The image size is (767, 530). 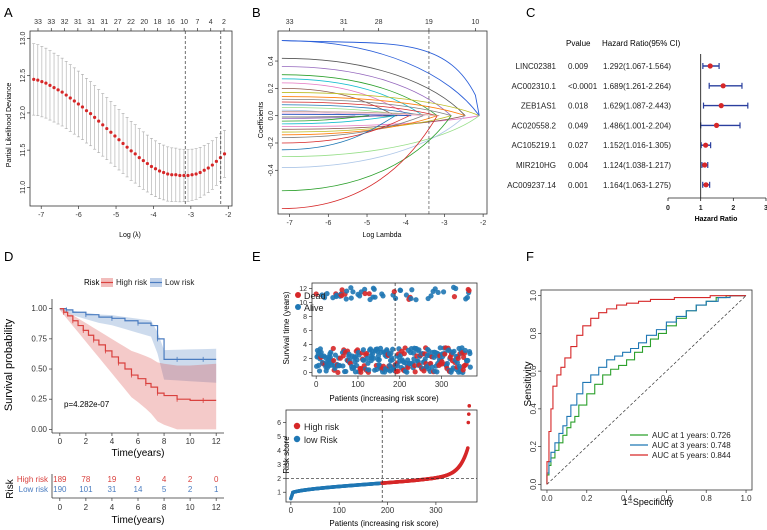 I want to click on risk-table-xtick-label: 8, so click(x=164, y=507).